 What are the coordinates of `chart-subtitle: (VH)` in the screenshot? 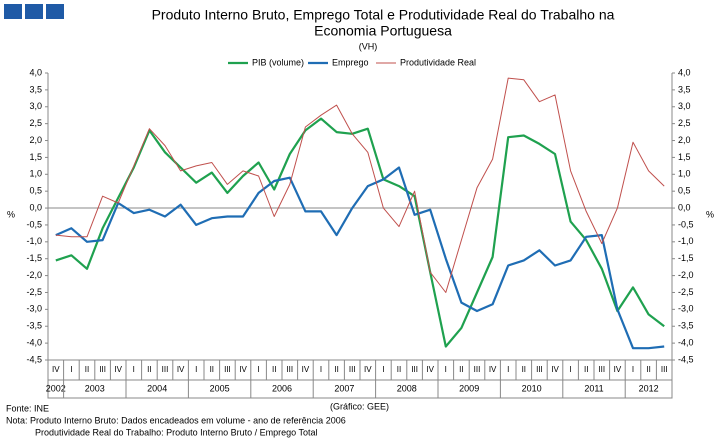 It's located at (368, 46).